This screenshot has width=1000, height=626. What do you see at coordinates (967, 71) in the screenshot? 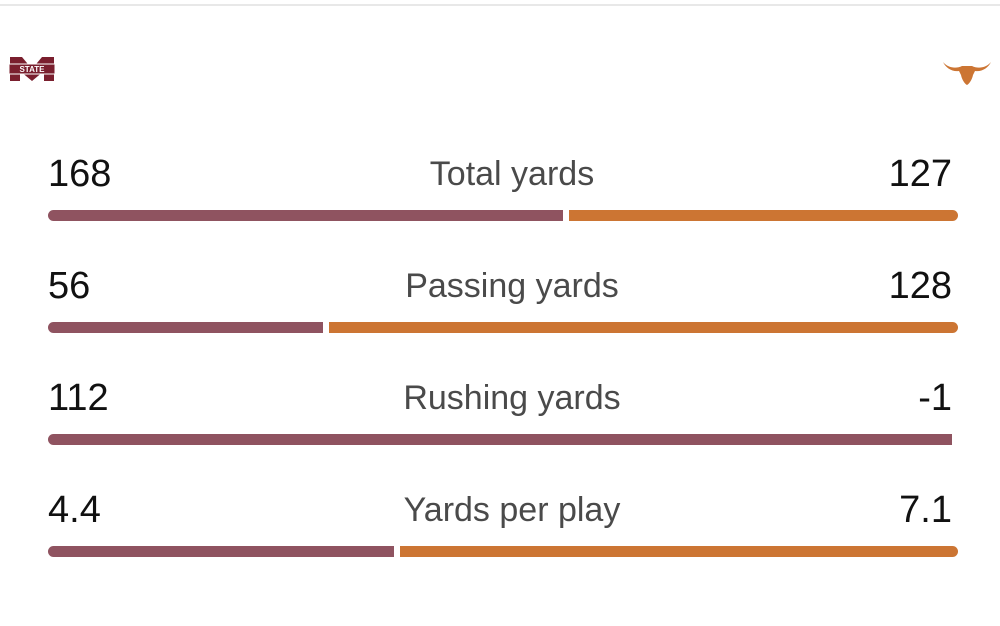
I see `longhorn-logo-icon` at bounding box center [967, 71].